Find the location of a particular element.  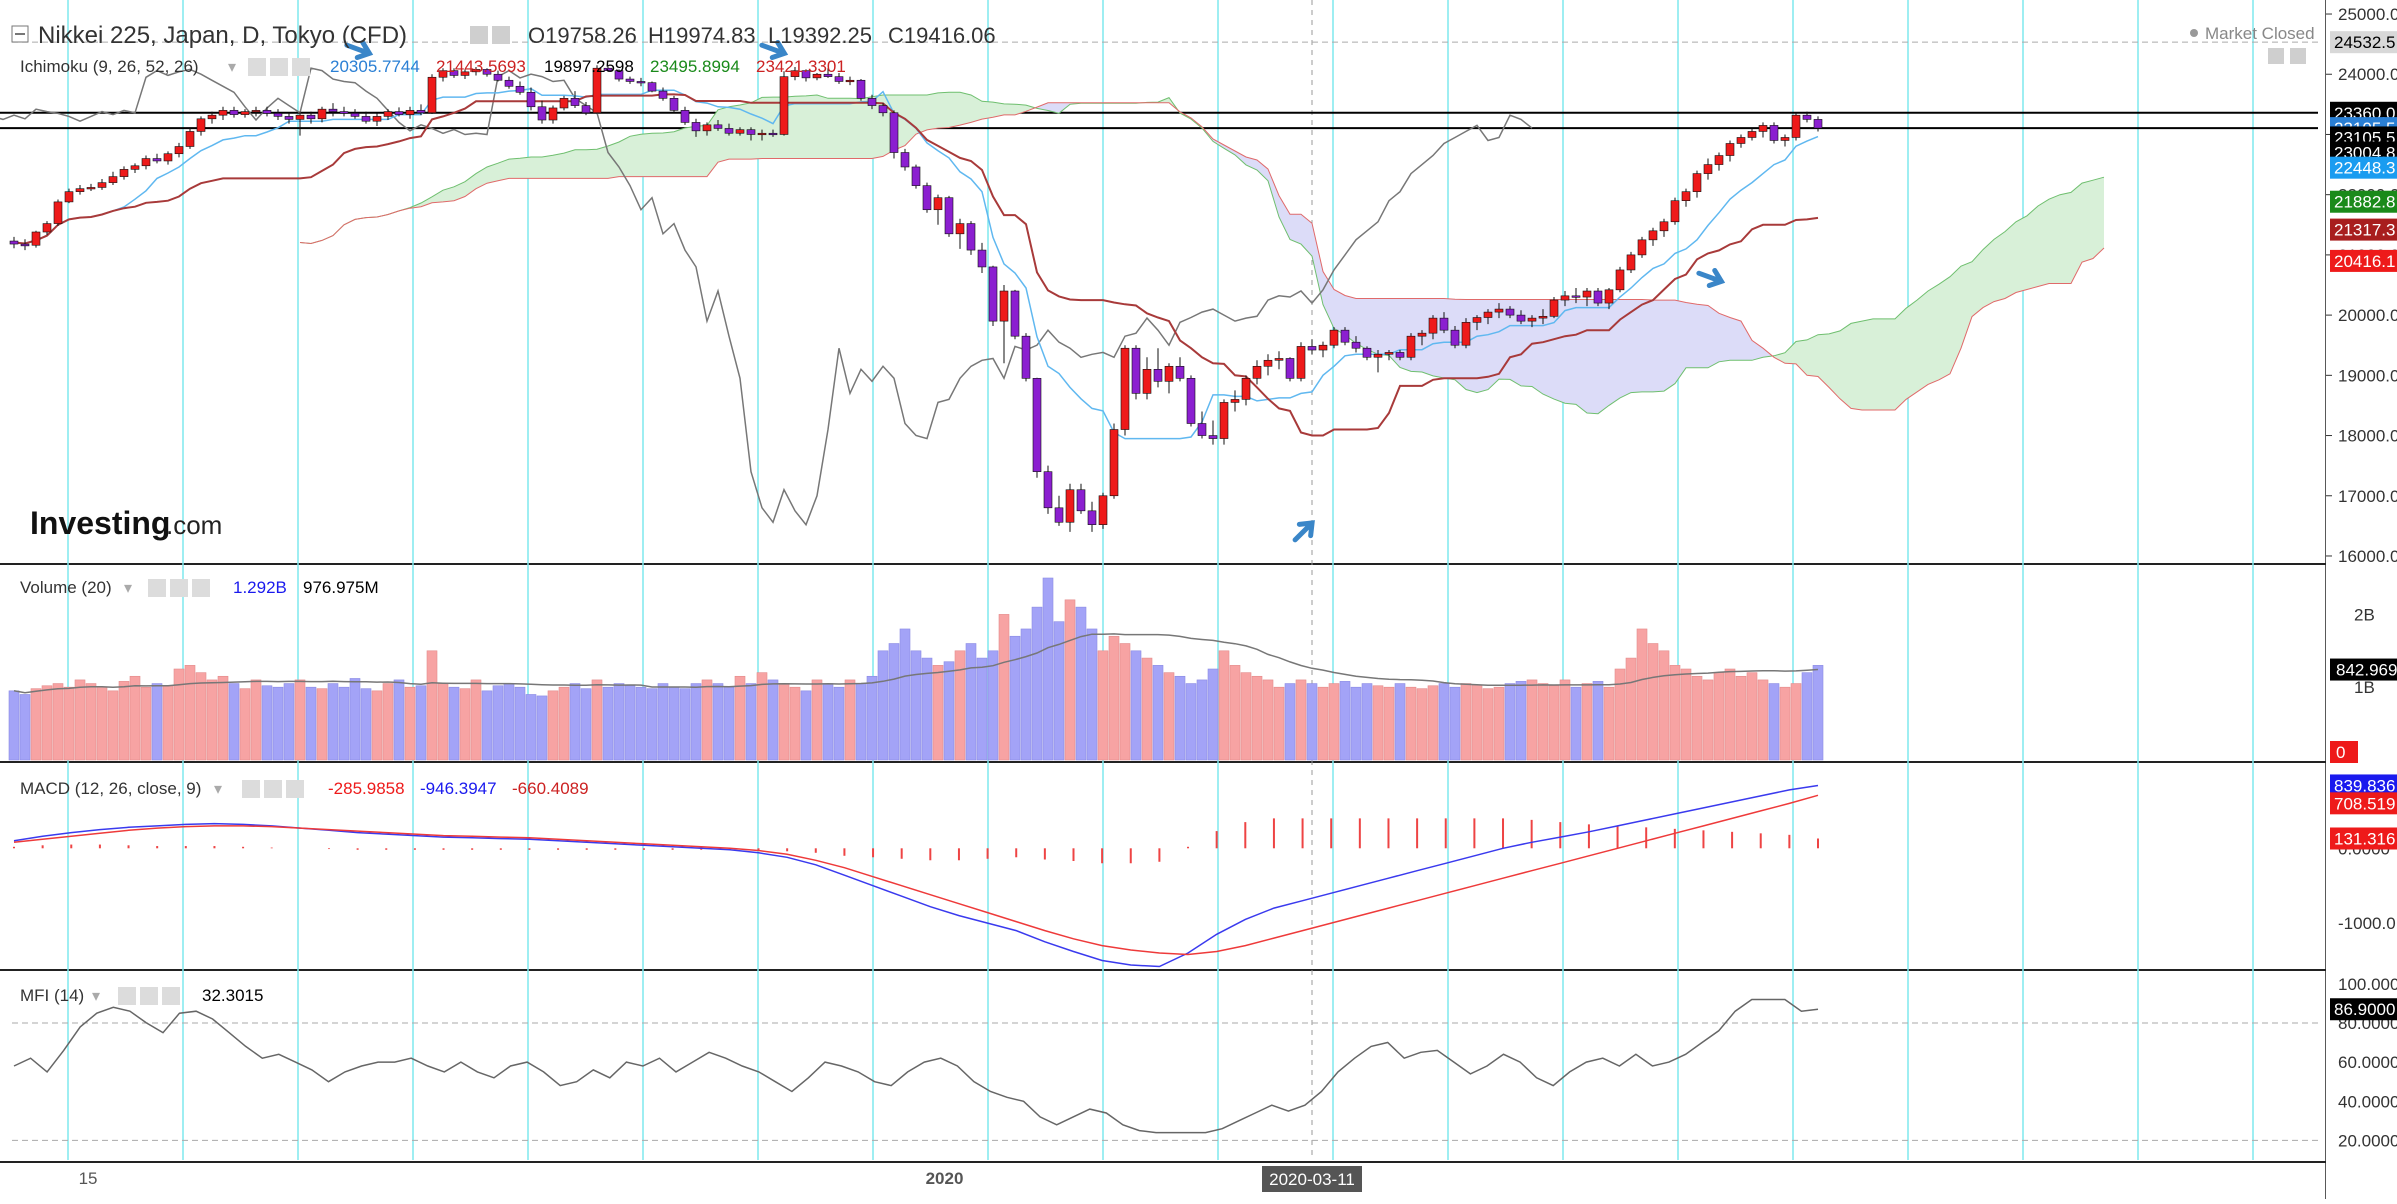

maximize-icon is located at coordinates (2298, 56).